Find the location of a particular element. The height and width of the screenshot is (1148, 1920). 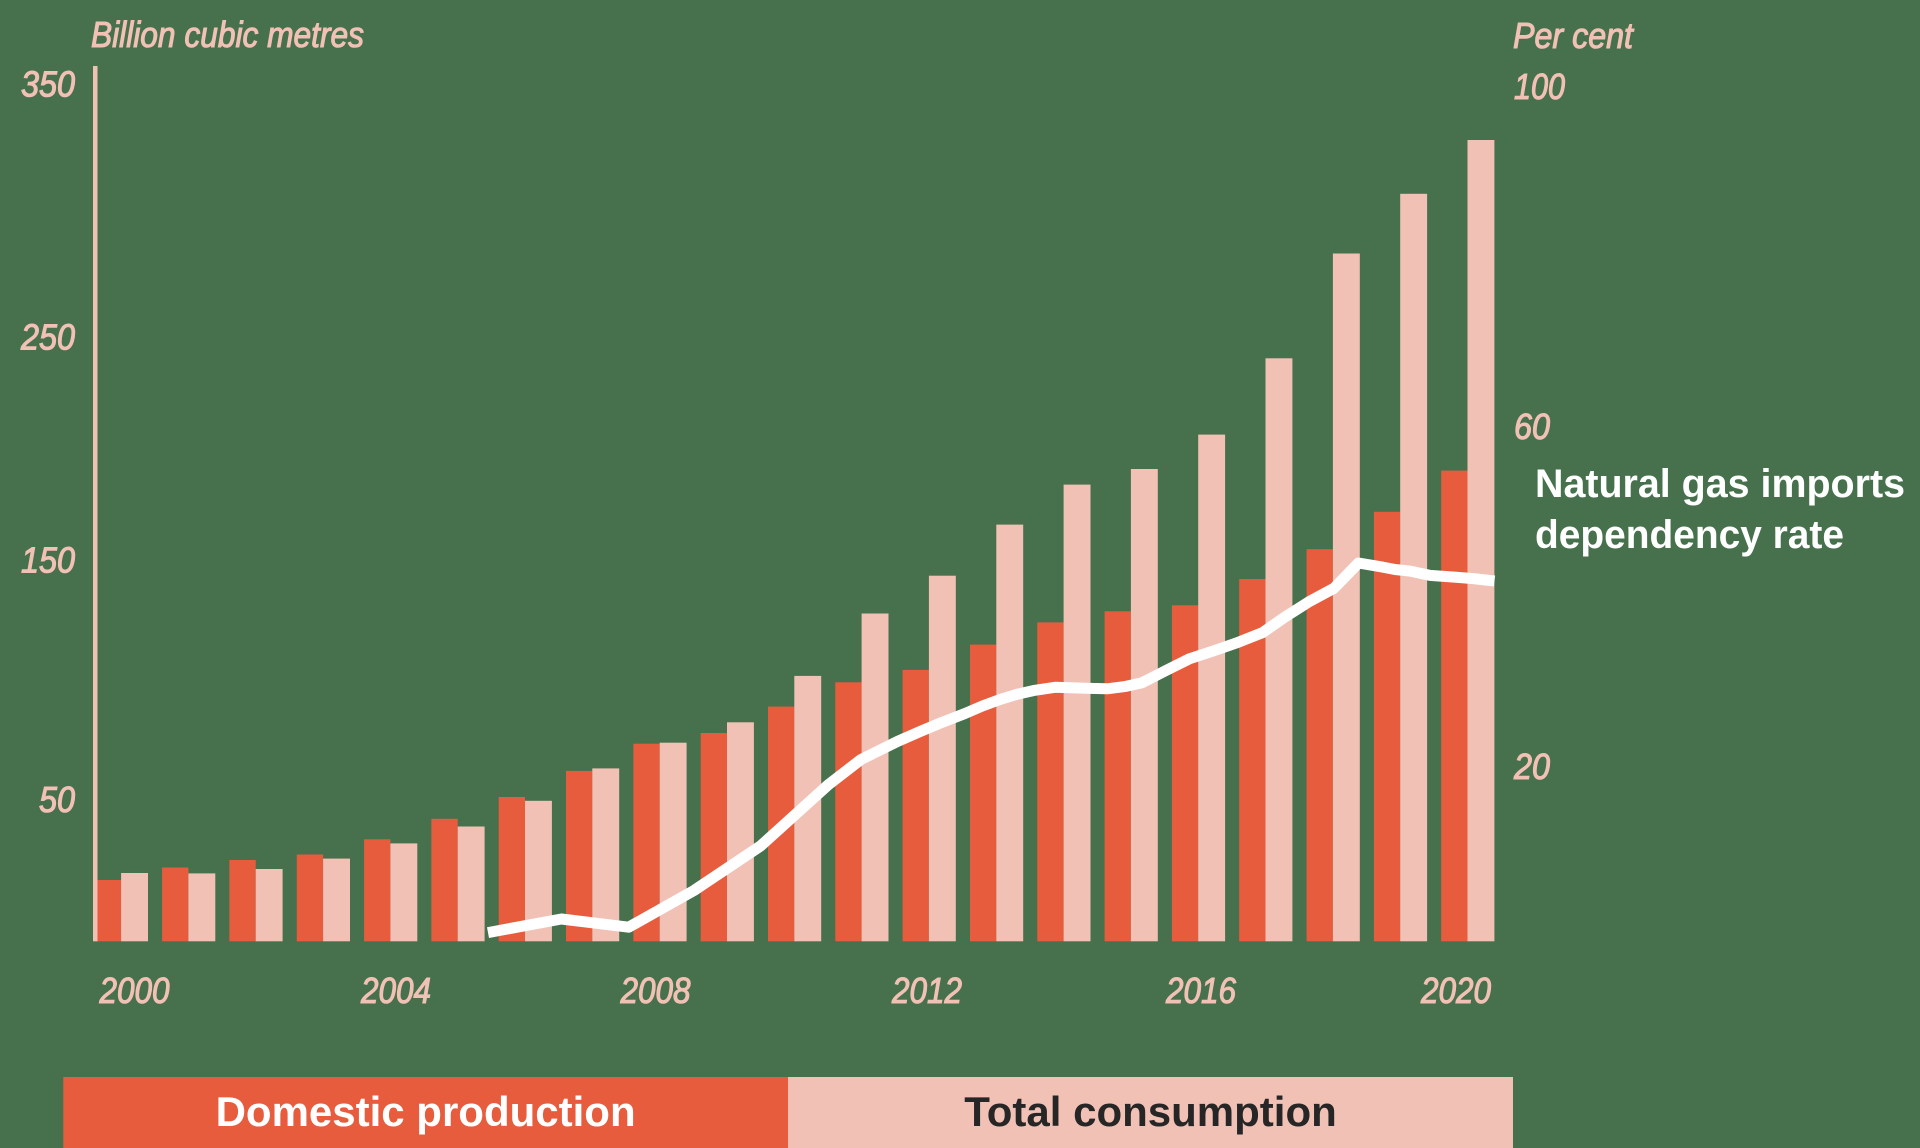

svg-text: 2008 is located at coordinates (655, 990).